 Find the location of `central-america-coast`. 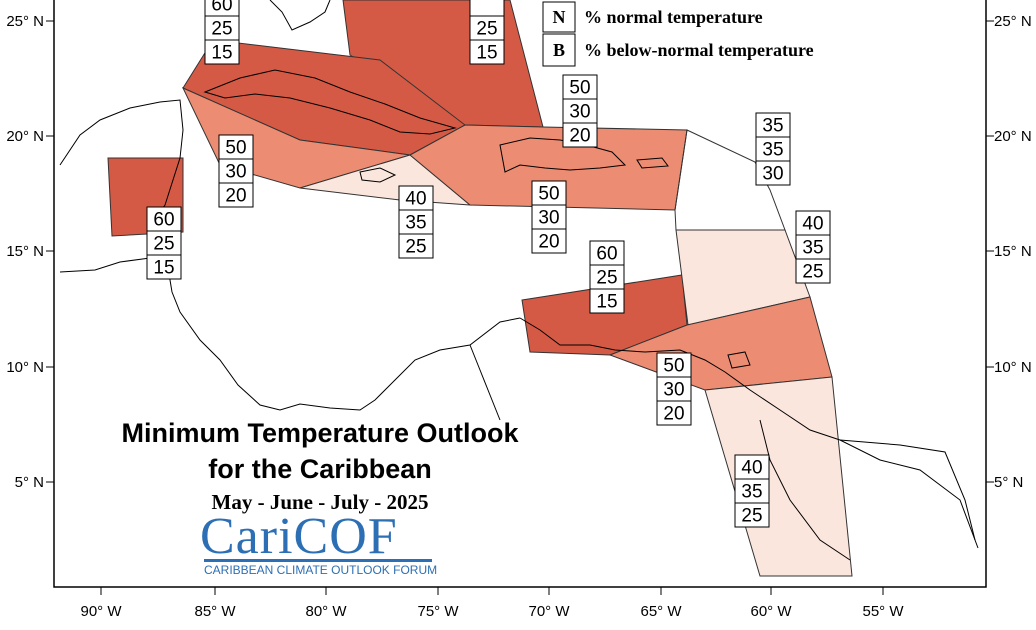

central-america-coast is located at coordinates (290, 334).